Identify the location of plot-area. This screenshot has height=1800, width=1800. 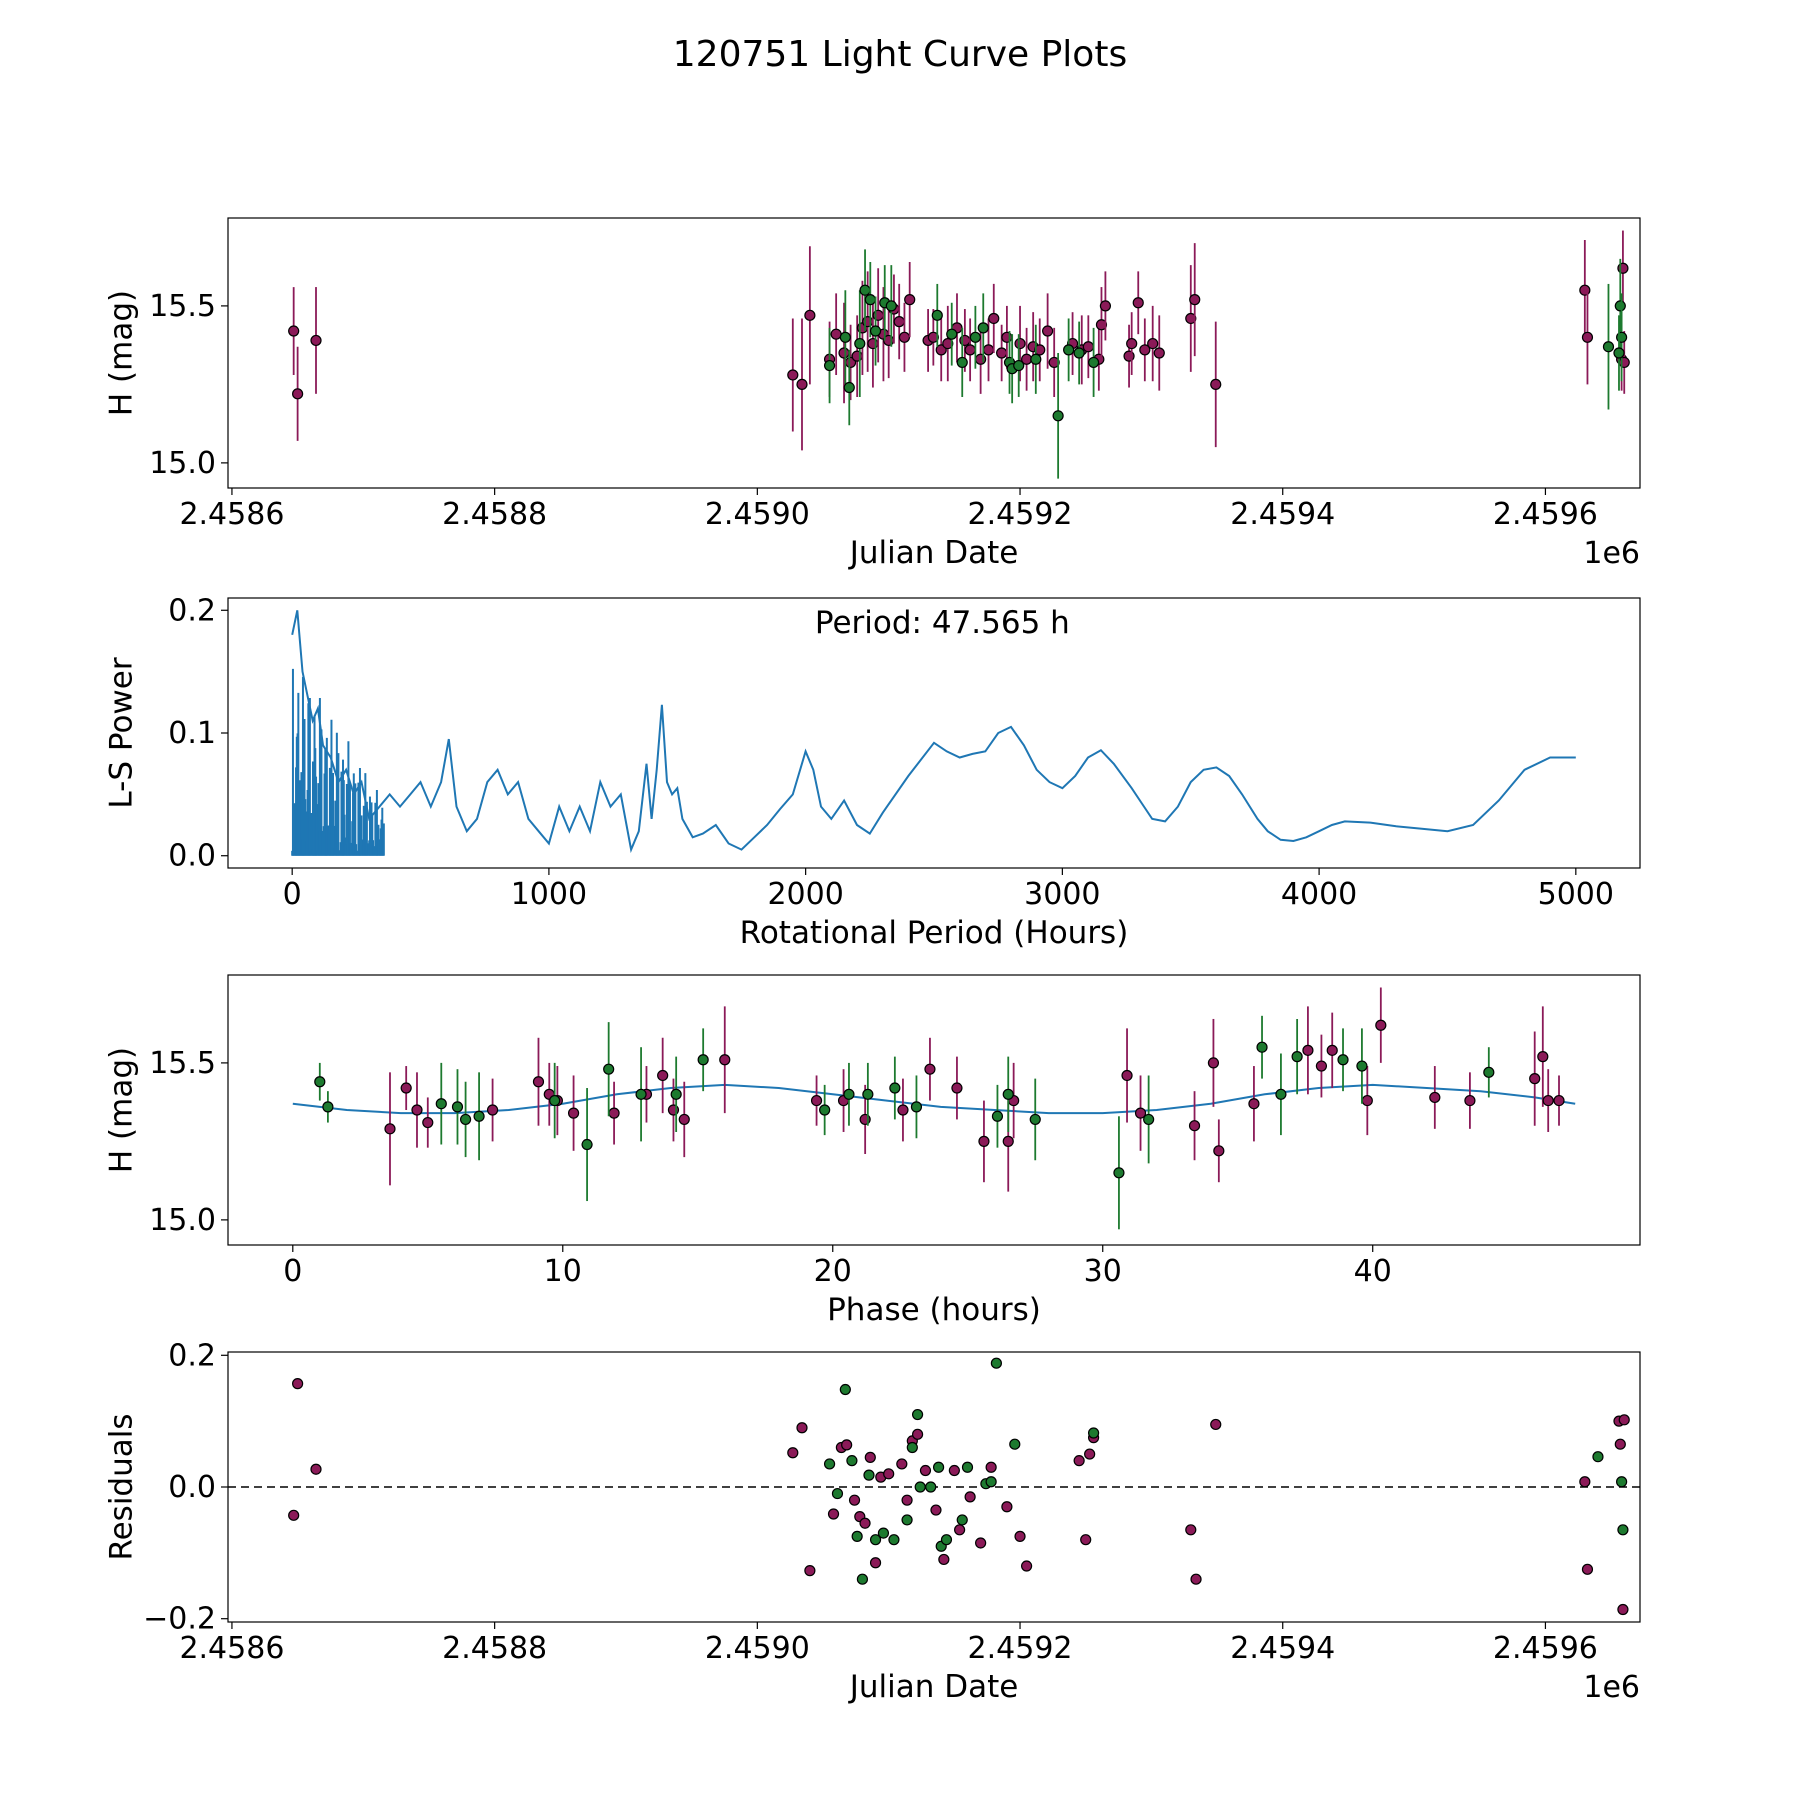
(934, 1108).